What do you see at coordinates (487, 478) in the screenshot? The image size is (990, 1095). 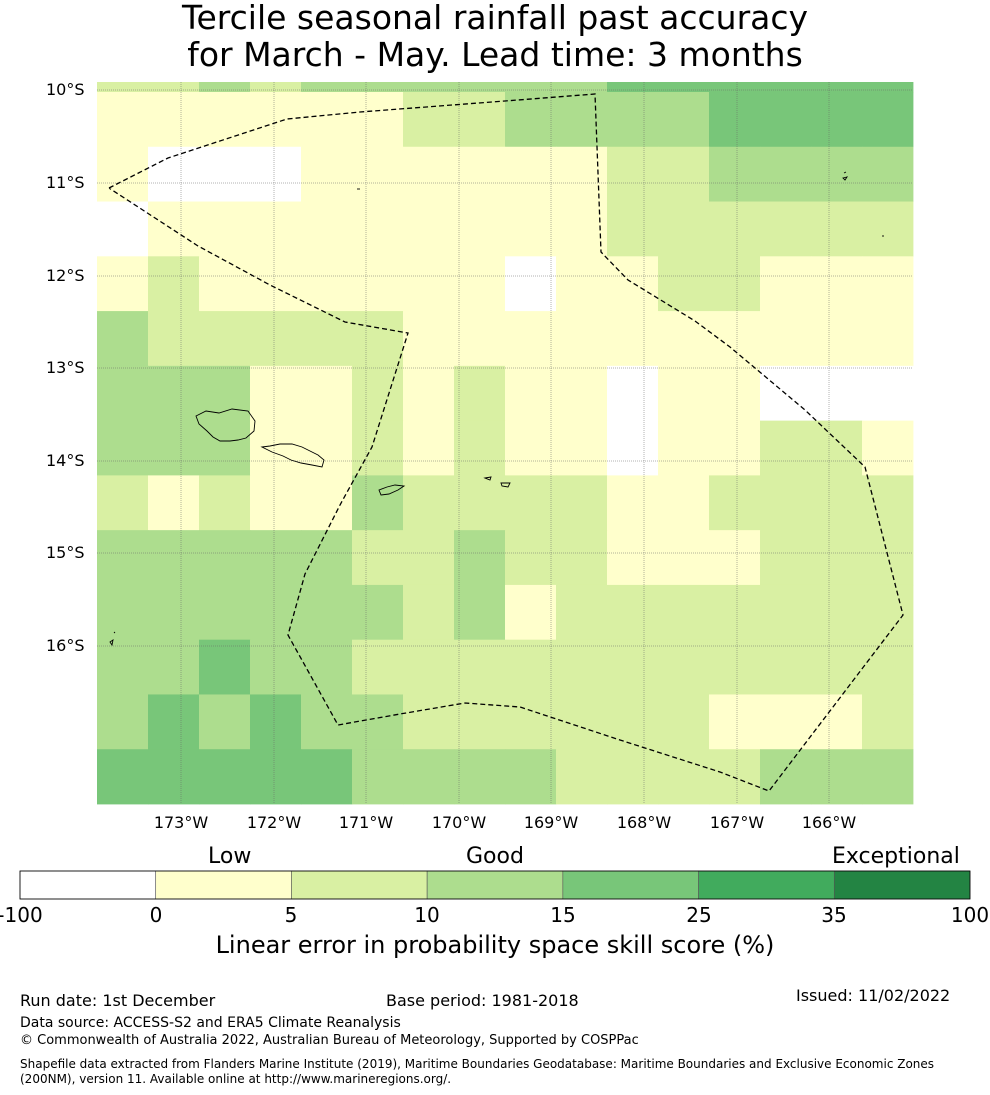 I see `island-ofu` at bounding box center [487, 478].